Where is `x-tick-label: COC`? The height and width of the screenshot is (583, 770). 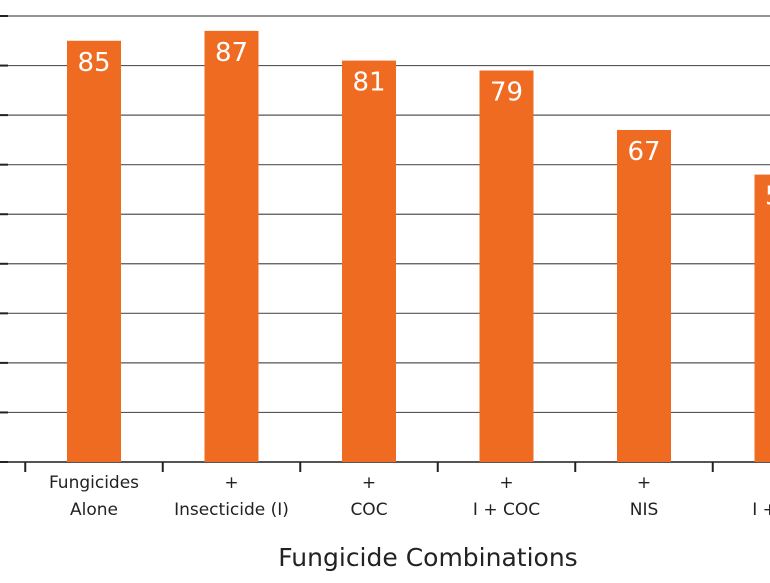 x-tick-label: COC is located at coordinates (368, 510).